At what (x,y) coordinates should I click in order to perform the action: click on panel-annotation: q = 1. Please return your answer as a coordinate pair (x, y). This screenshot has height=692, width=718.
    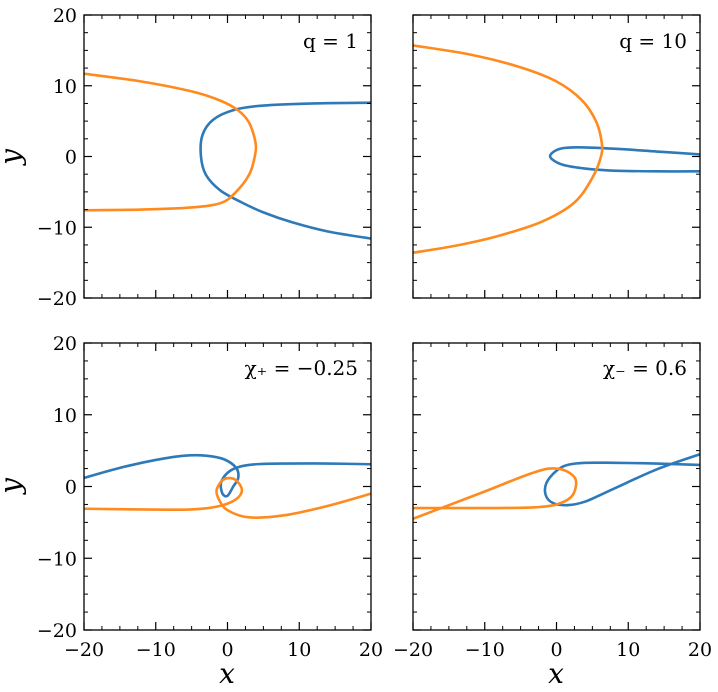
    Looking at the image, I should click on (330, 41).